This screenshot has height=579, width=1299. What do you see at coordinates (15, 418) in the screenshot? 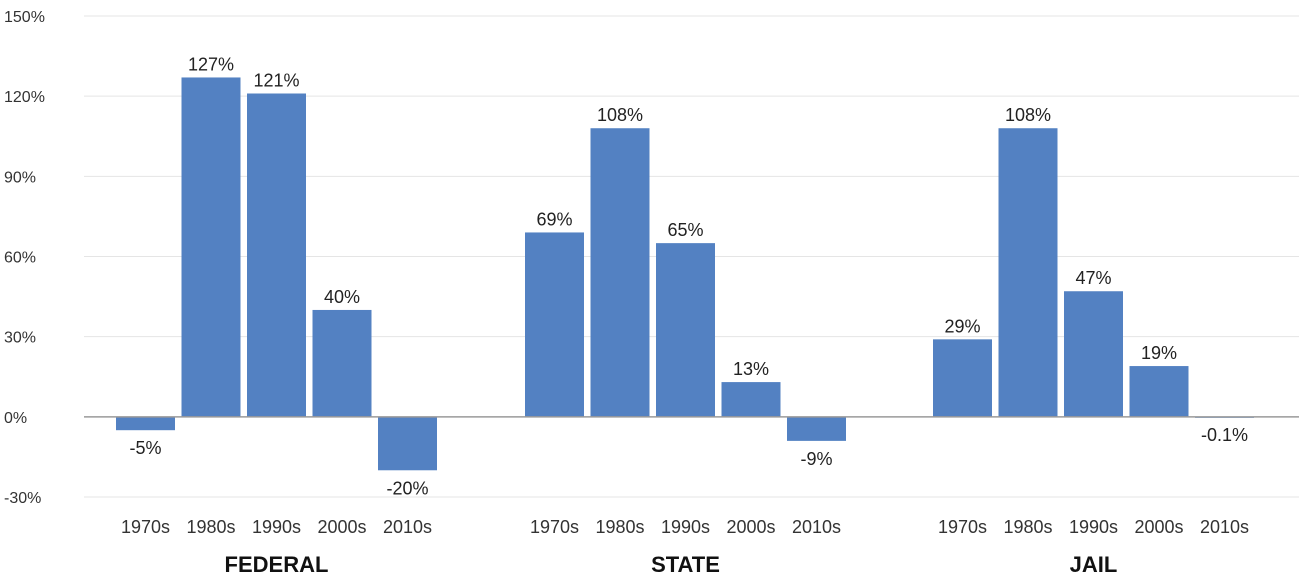
I see `y-tick-label: 0%` at bounding box center [15, 418].